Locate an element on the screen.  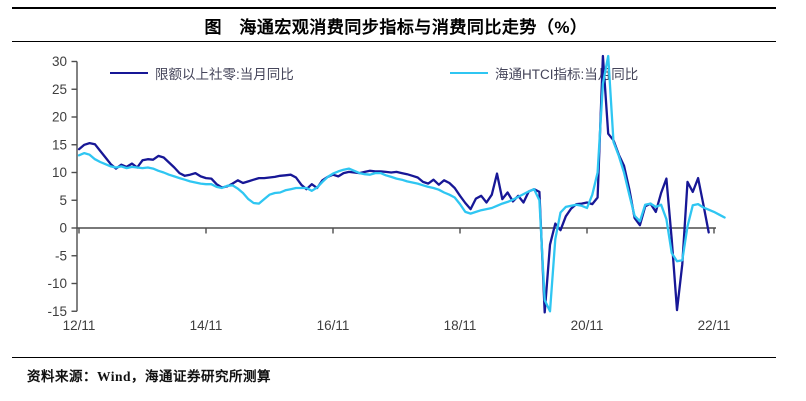
title-divider-line is located at coordinates (394, 42).